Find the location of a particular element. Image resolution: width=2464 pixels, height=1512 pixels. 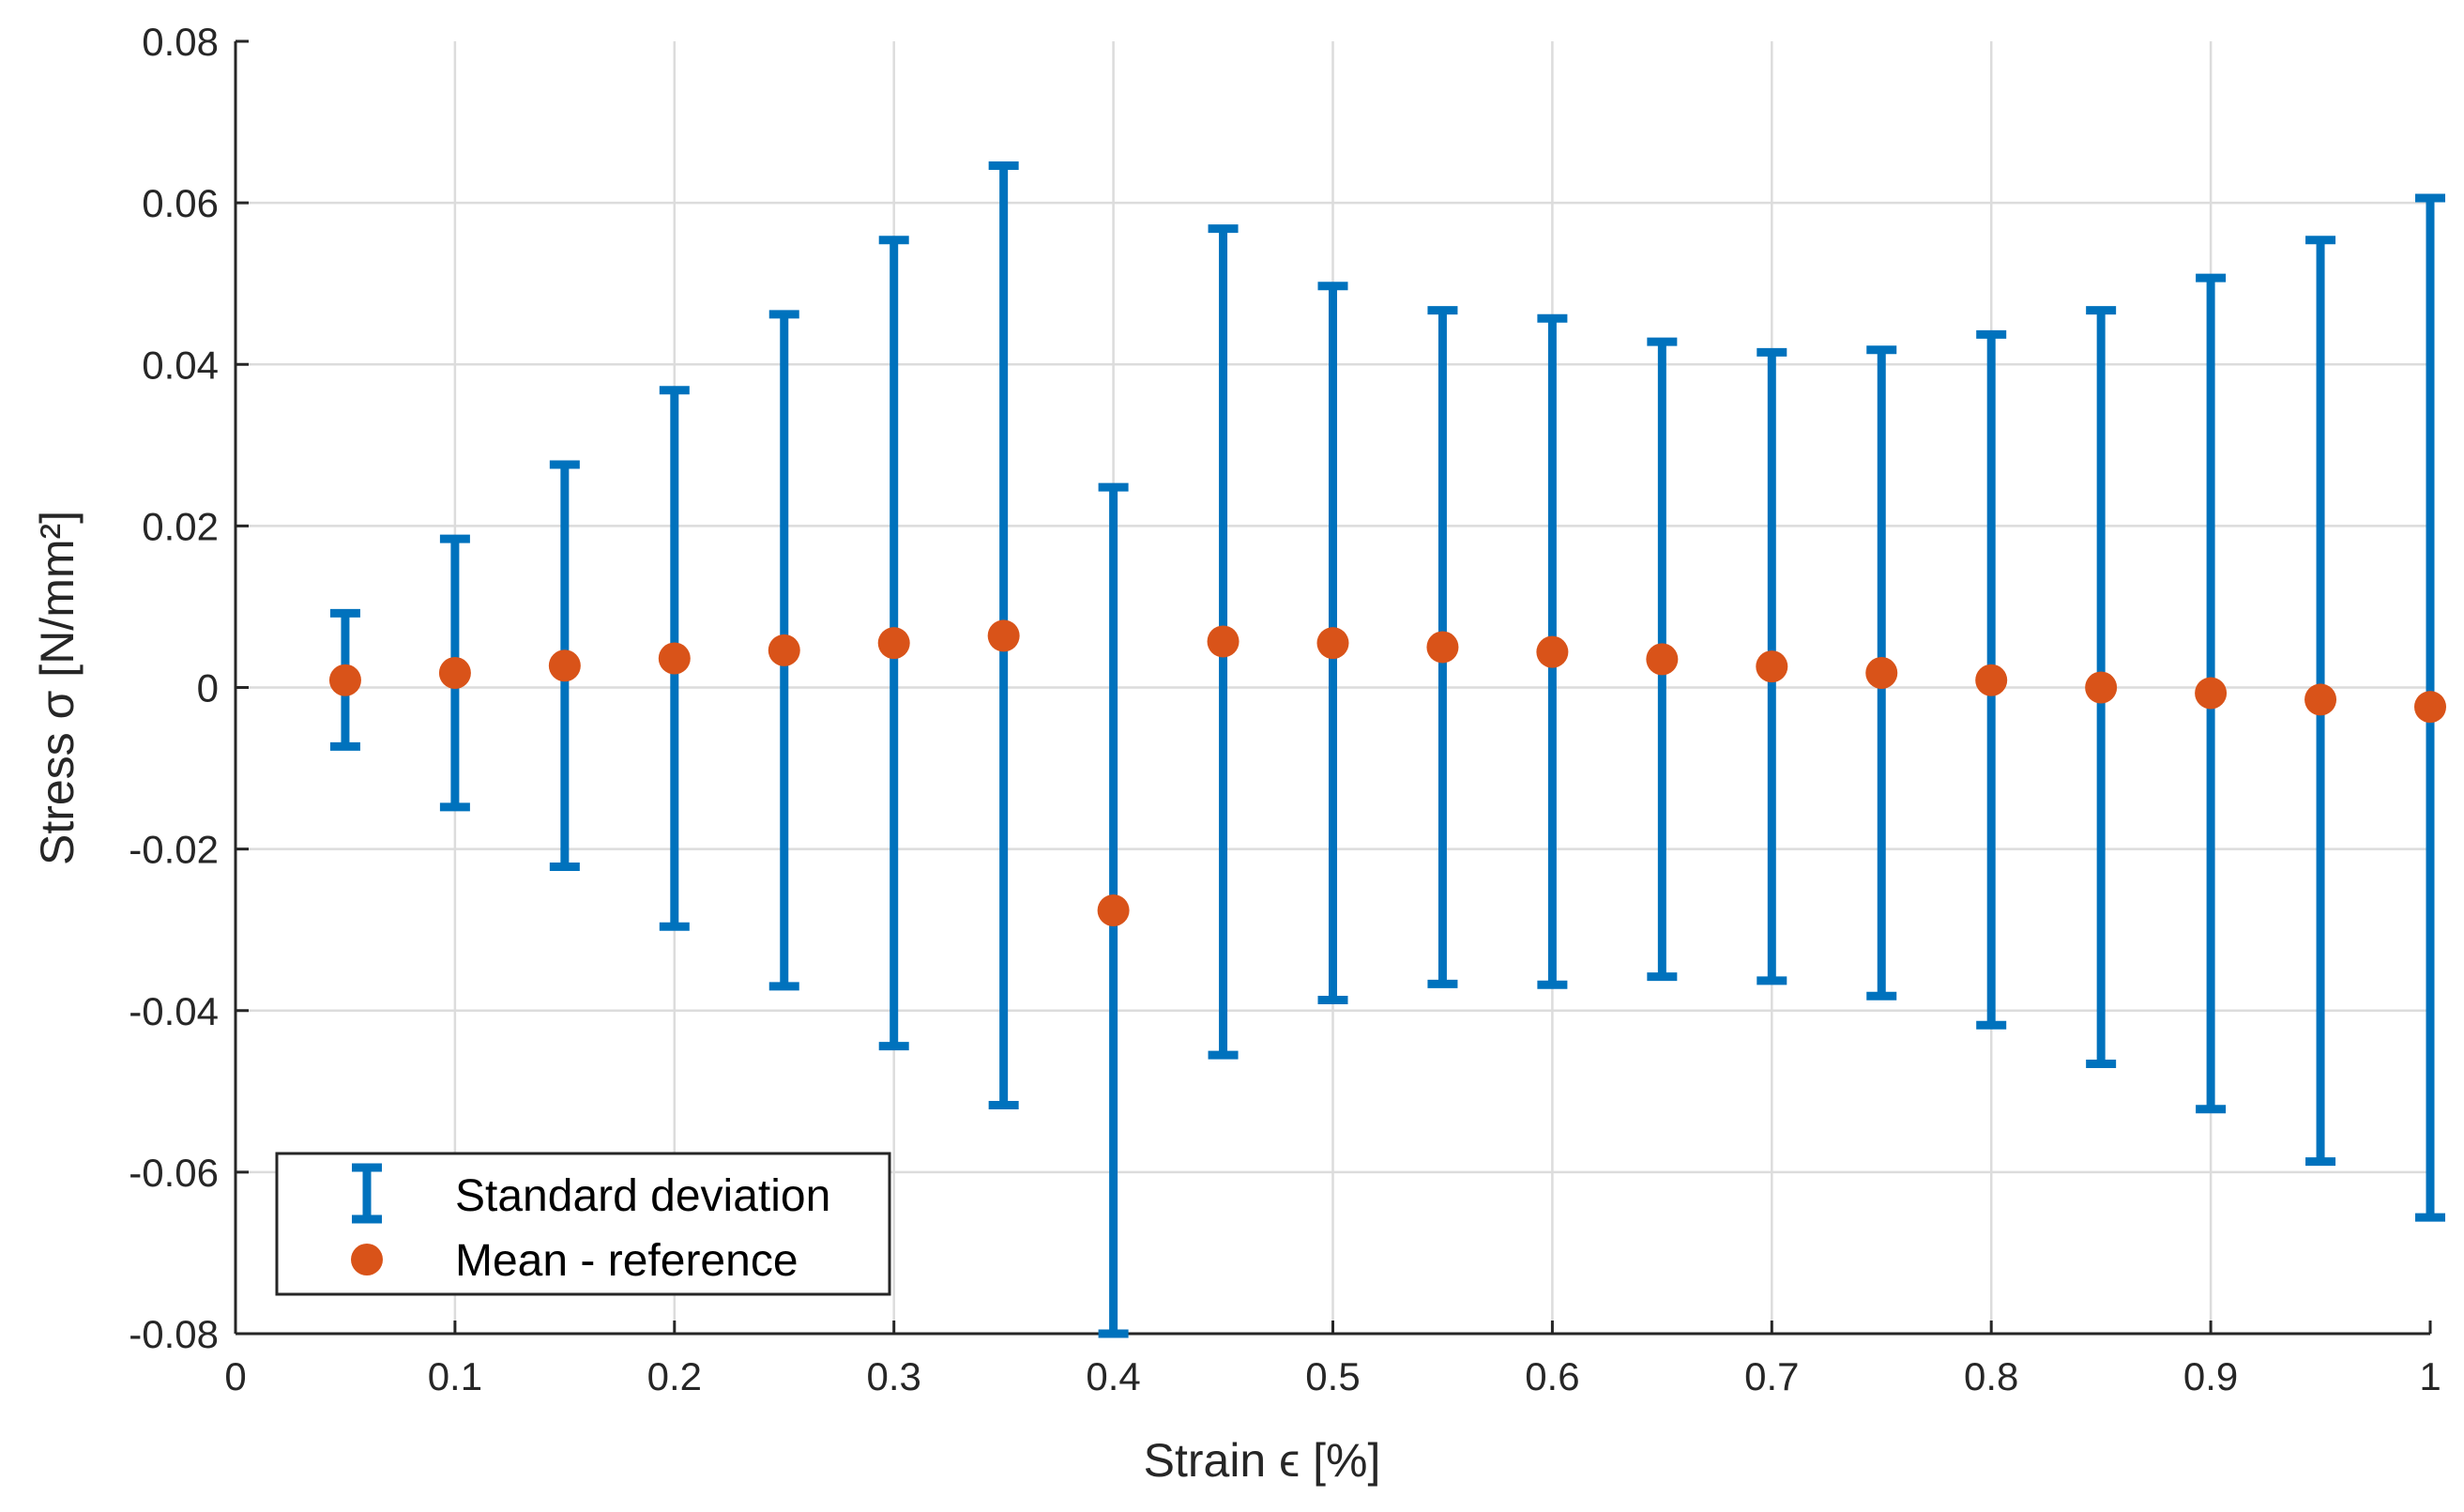

y-tick-label-7: 0.06 is located at coordinates (181, 203).